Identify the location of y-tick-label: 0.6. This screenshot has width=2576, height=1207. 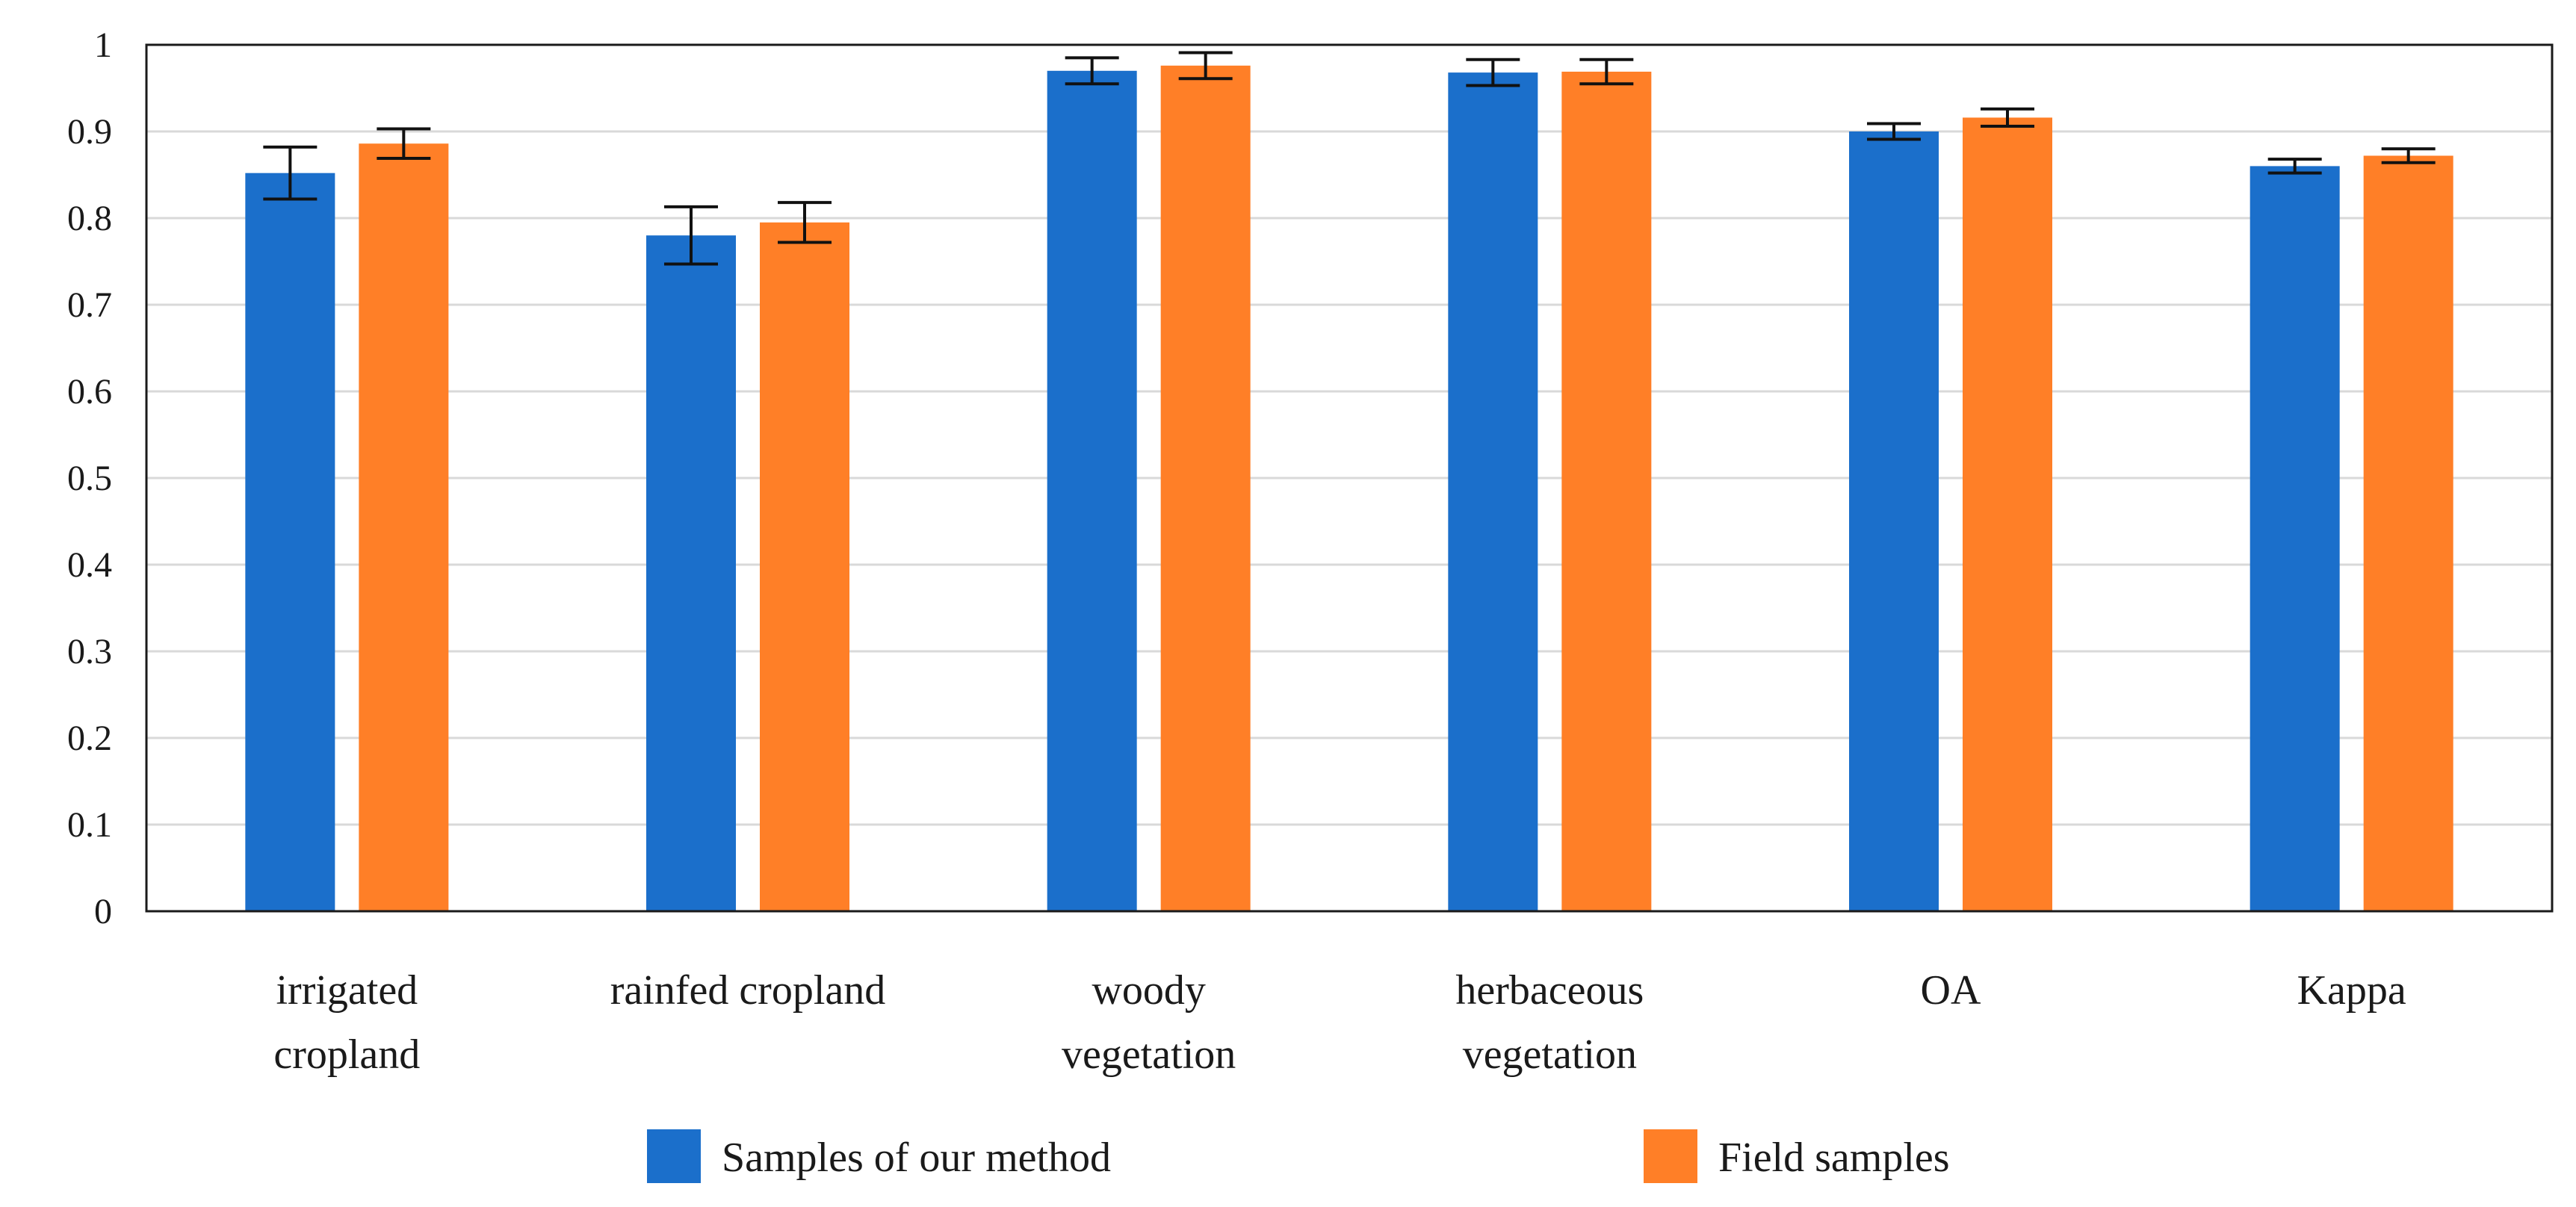
(89, 392).